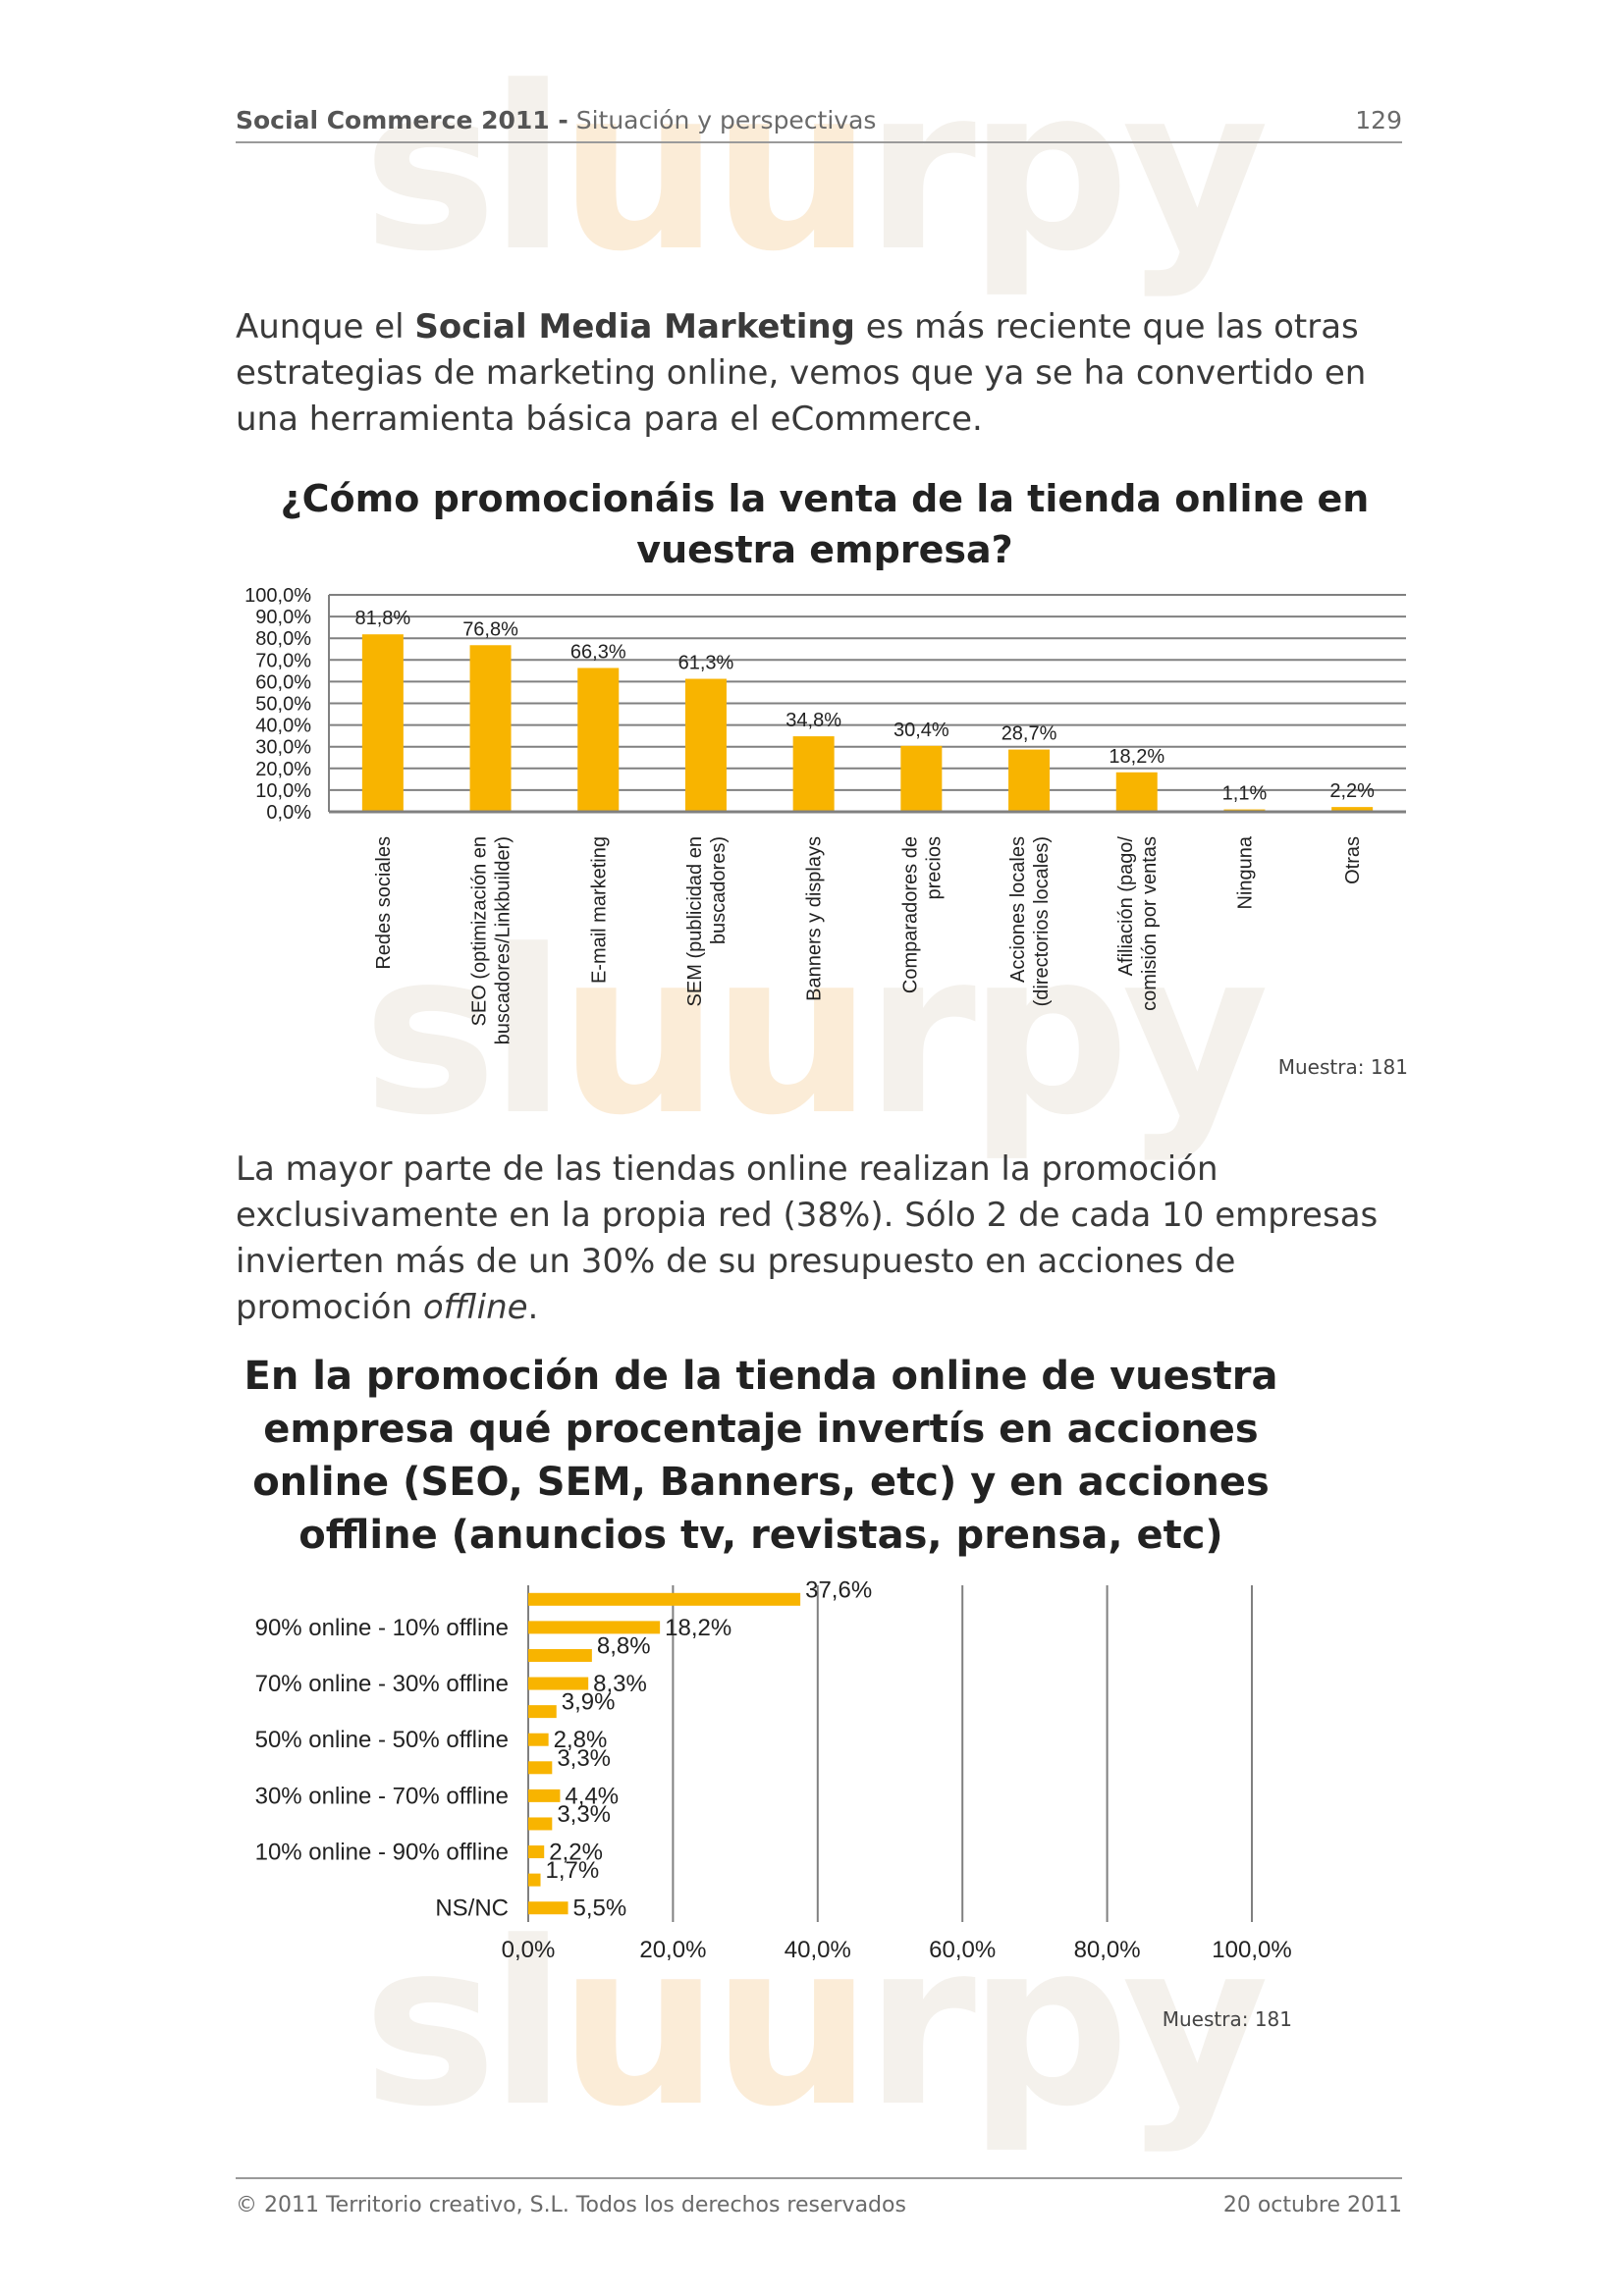 This screenshot has height=2296, width=1624. I want to click on chart2-value-label: 37,6%, so click(838, 1590).